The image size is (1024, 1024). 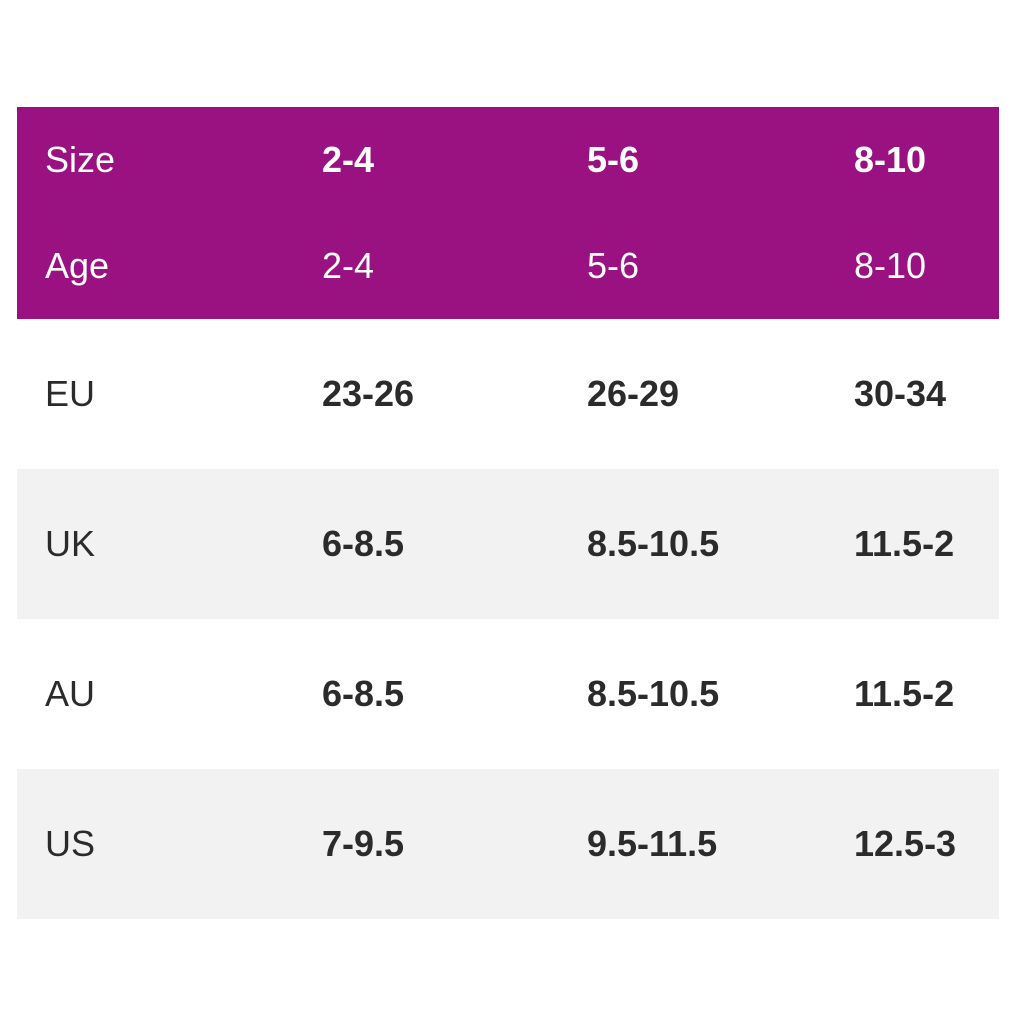 What do you see at coordinates (652, 843) in the screenshot?
I see `us-col-2: 9.5-11.5` at bounding box center [652, 843].